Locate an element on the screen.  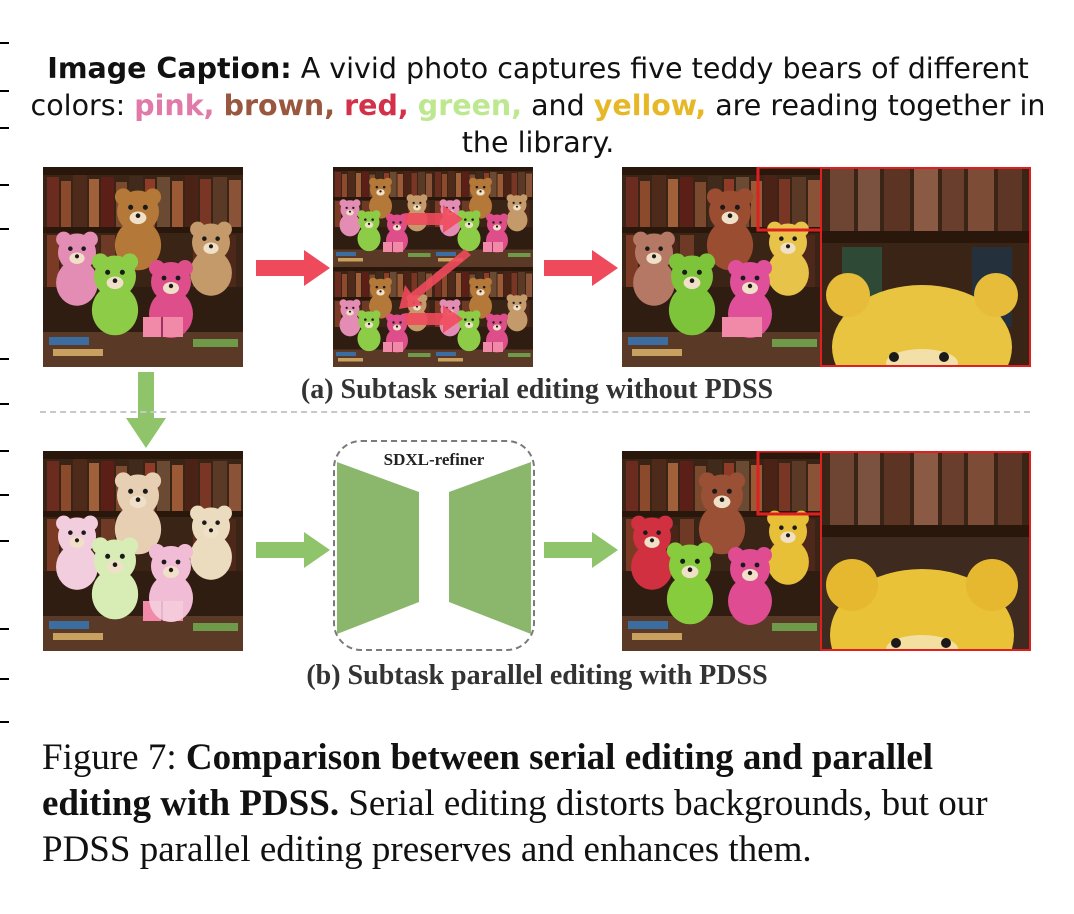
figure-number: Figure 7: is located at coordinates (114, 757).